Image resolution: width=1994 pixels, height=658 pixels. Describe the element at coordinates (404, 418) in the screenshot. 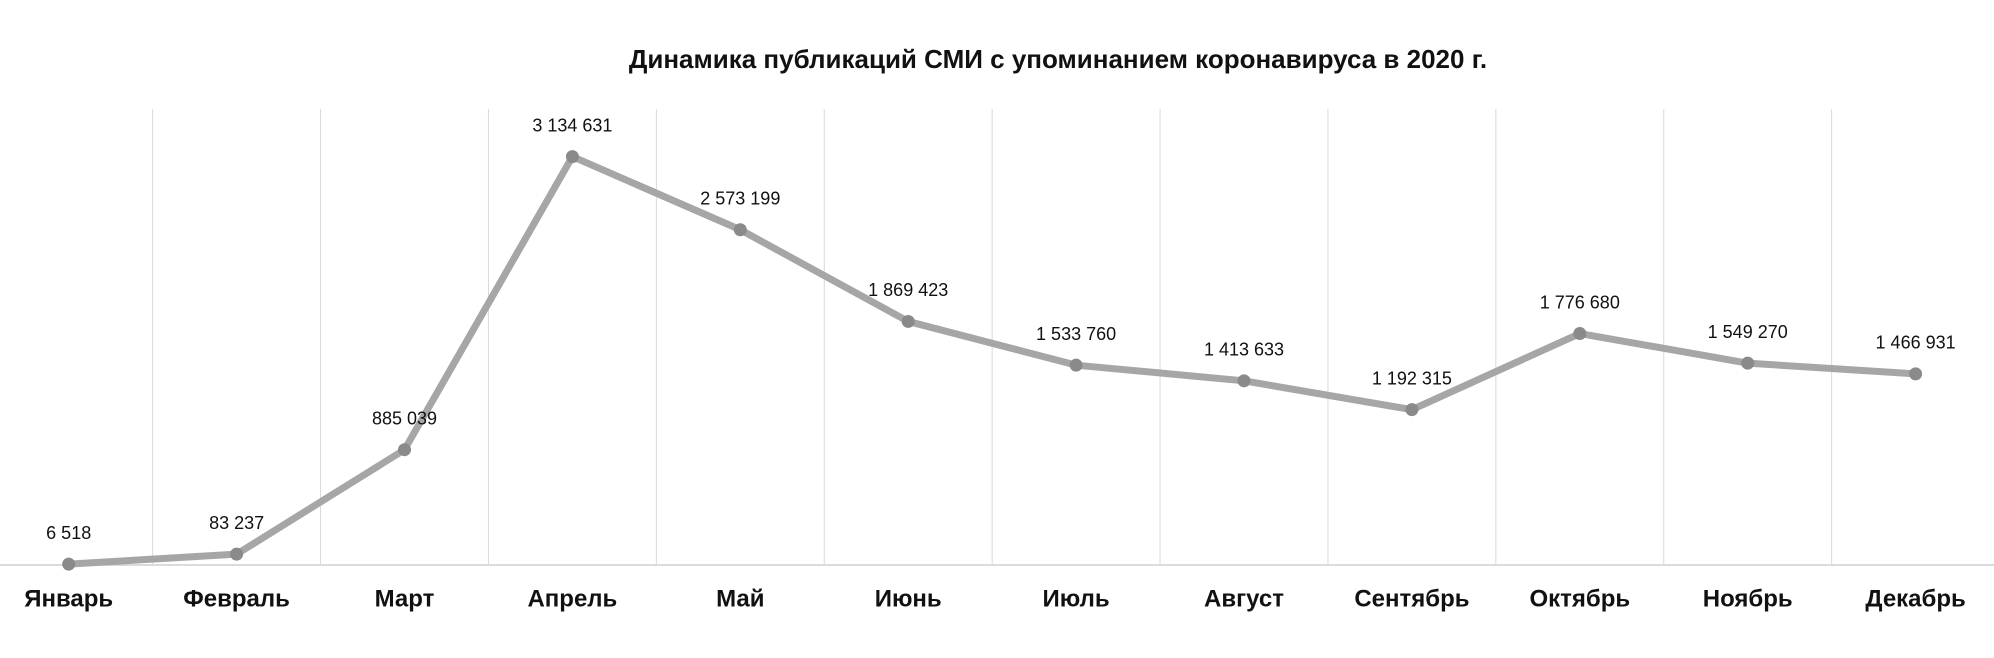

I see `value-label: 885 039` at that location.